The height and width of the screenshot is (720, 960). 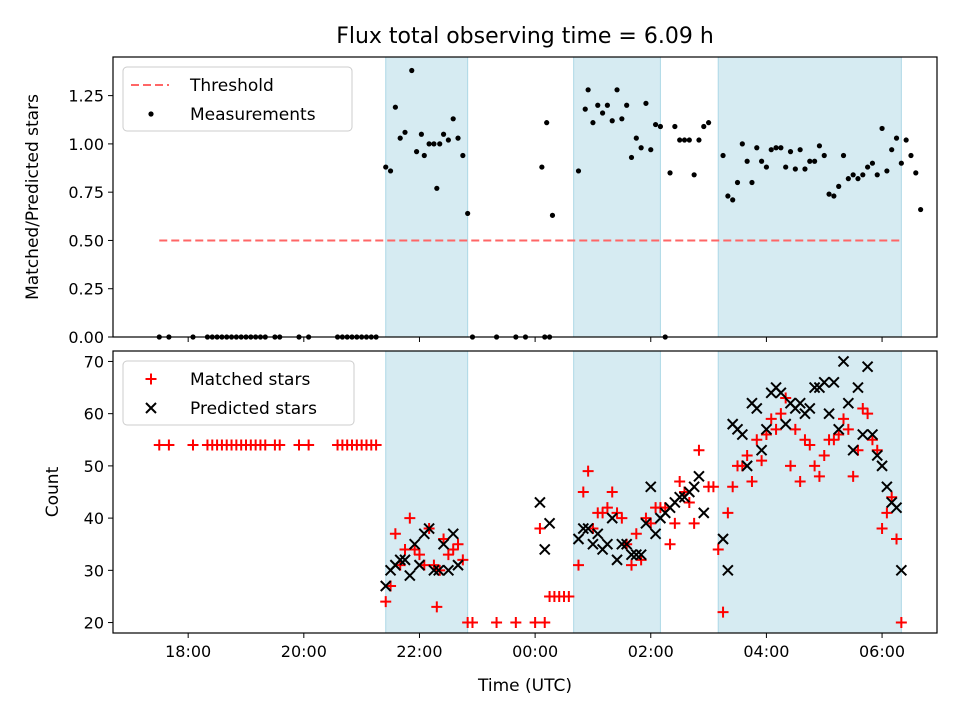 What do you see at coordinates (94, 518) in the screenshot?
I see `y-tick-label: 40` at bounding box center [94, 518].